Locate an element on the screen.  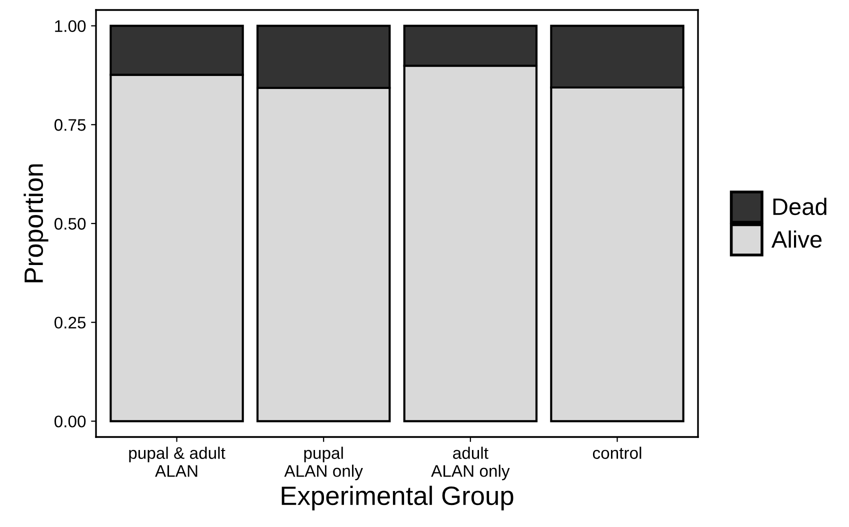
y-tick-label: 1.00 is located at coordinates (70, 26).